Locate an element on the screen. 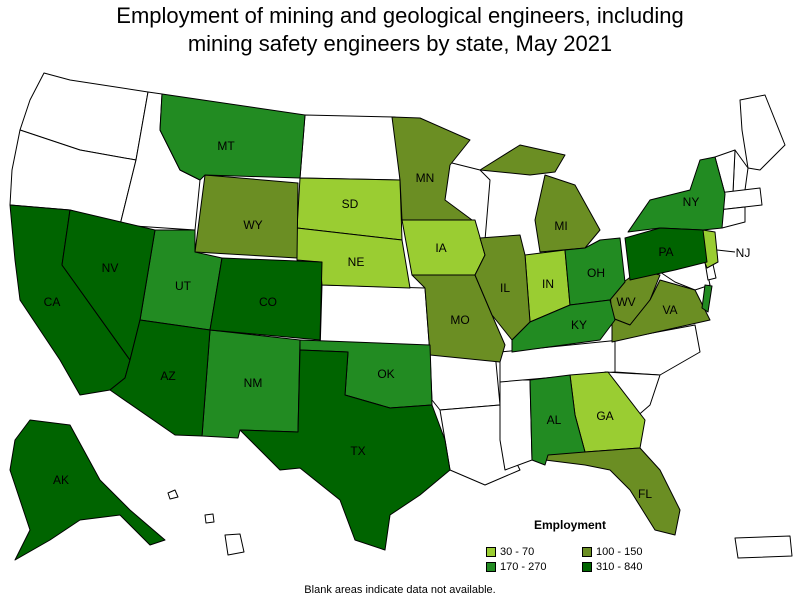  state-wy is located at coordinates (246, 216).